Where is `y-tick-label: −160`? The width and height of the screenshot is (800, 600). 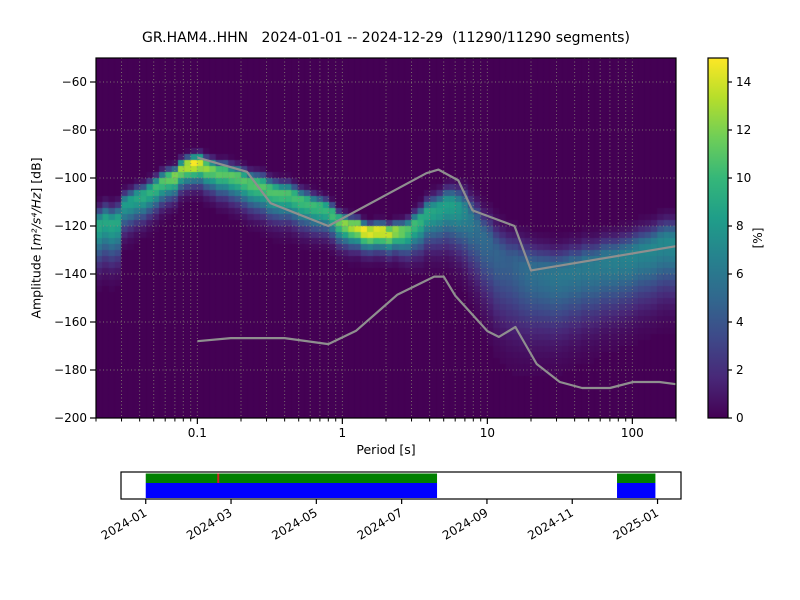 y-tick-label: −160 is located at coordinates (70, 322).